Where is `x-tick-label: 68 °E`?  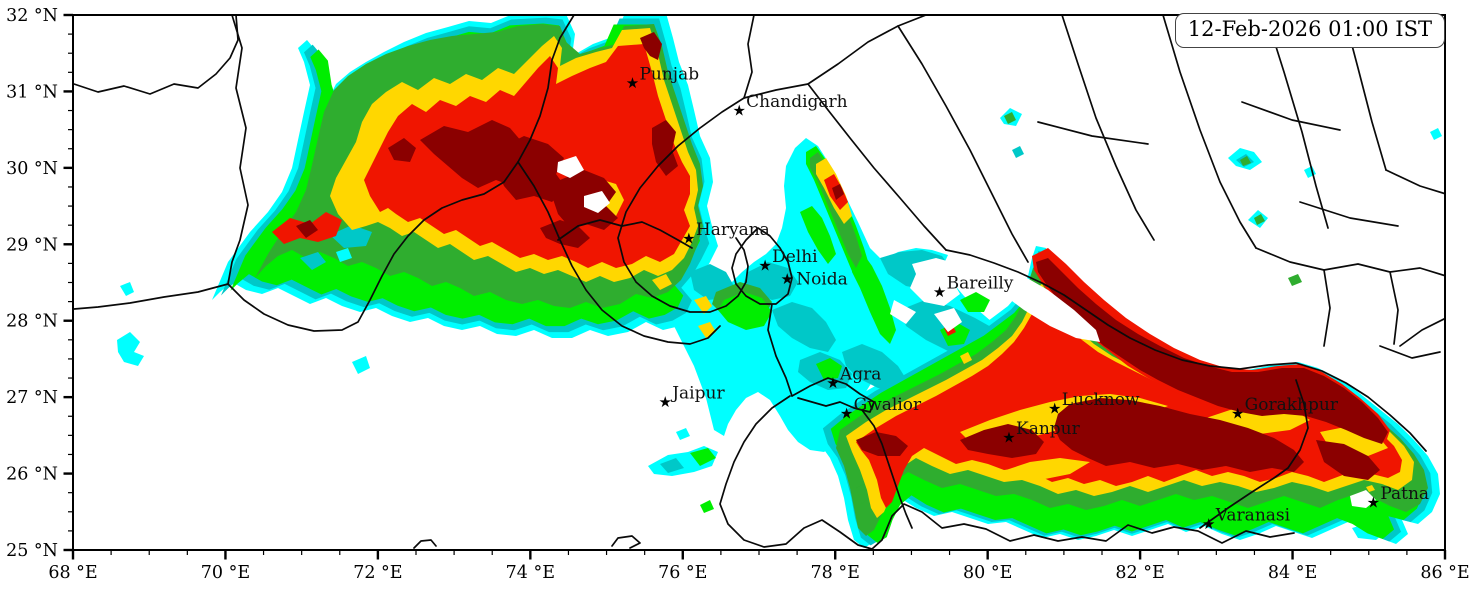 x-tick-label: 68 °E is located at coordinates (72, 573).